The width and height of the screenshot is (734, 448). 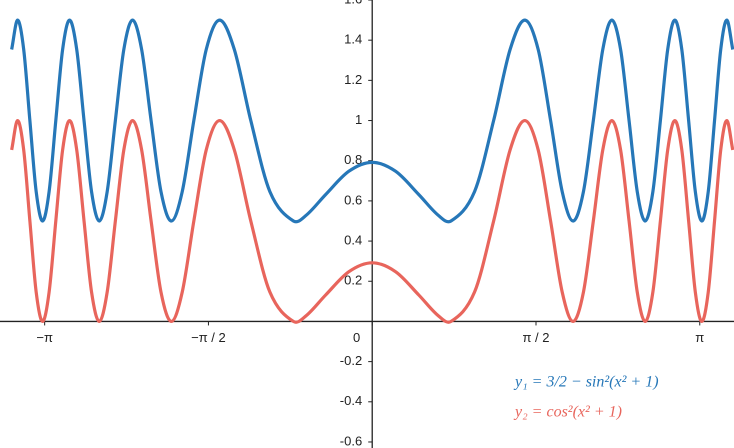 What do you see at coordinates (586, 382) in the screenshot?
I see `legend-entry: y₁ = 3/2 − sin²(x² + 1)` at bounding box center [586, 382].